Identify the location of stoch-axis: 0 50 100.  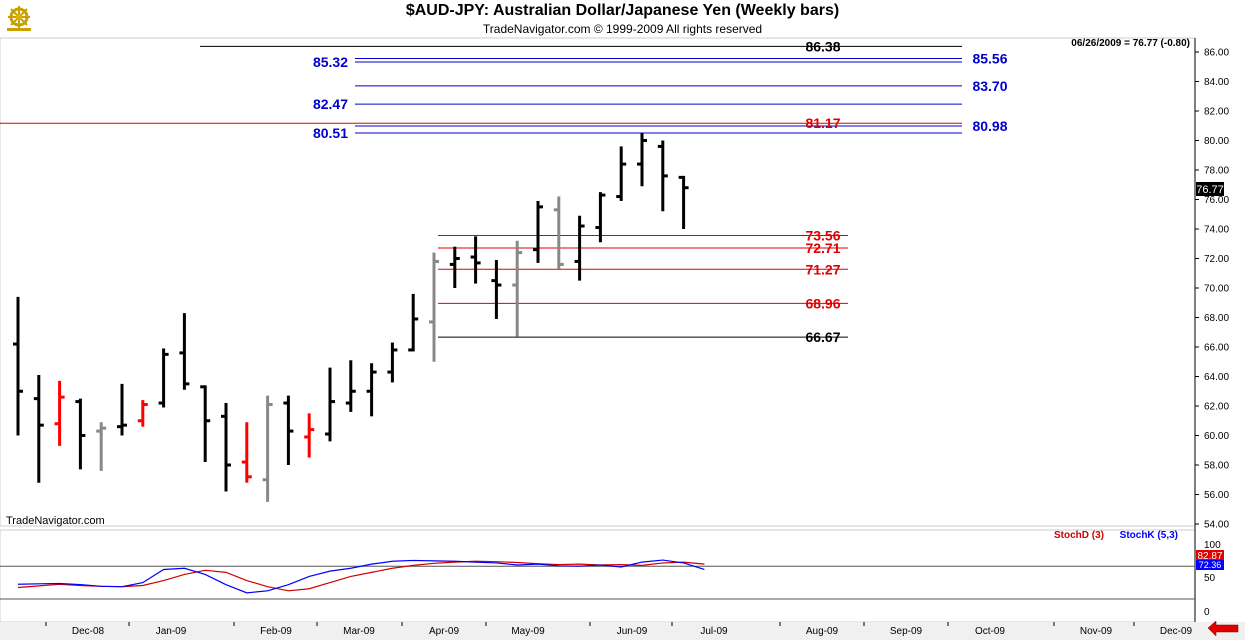
(1212, 579).